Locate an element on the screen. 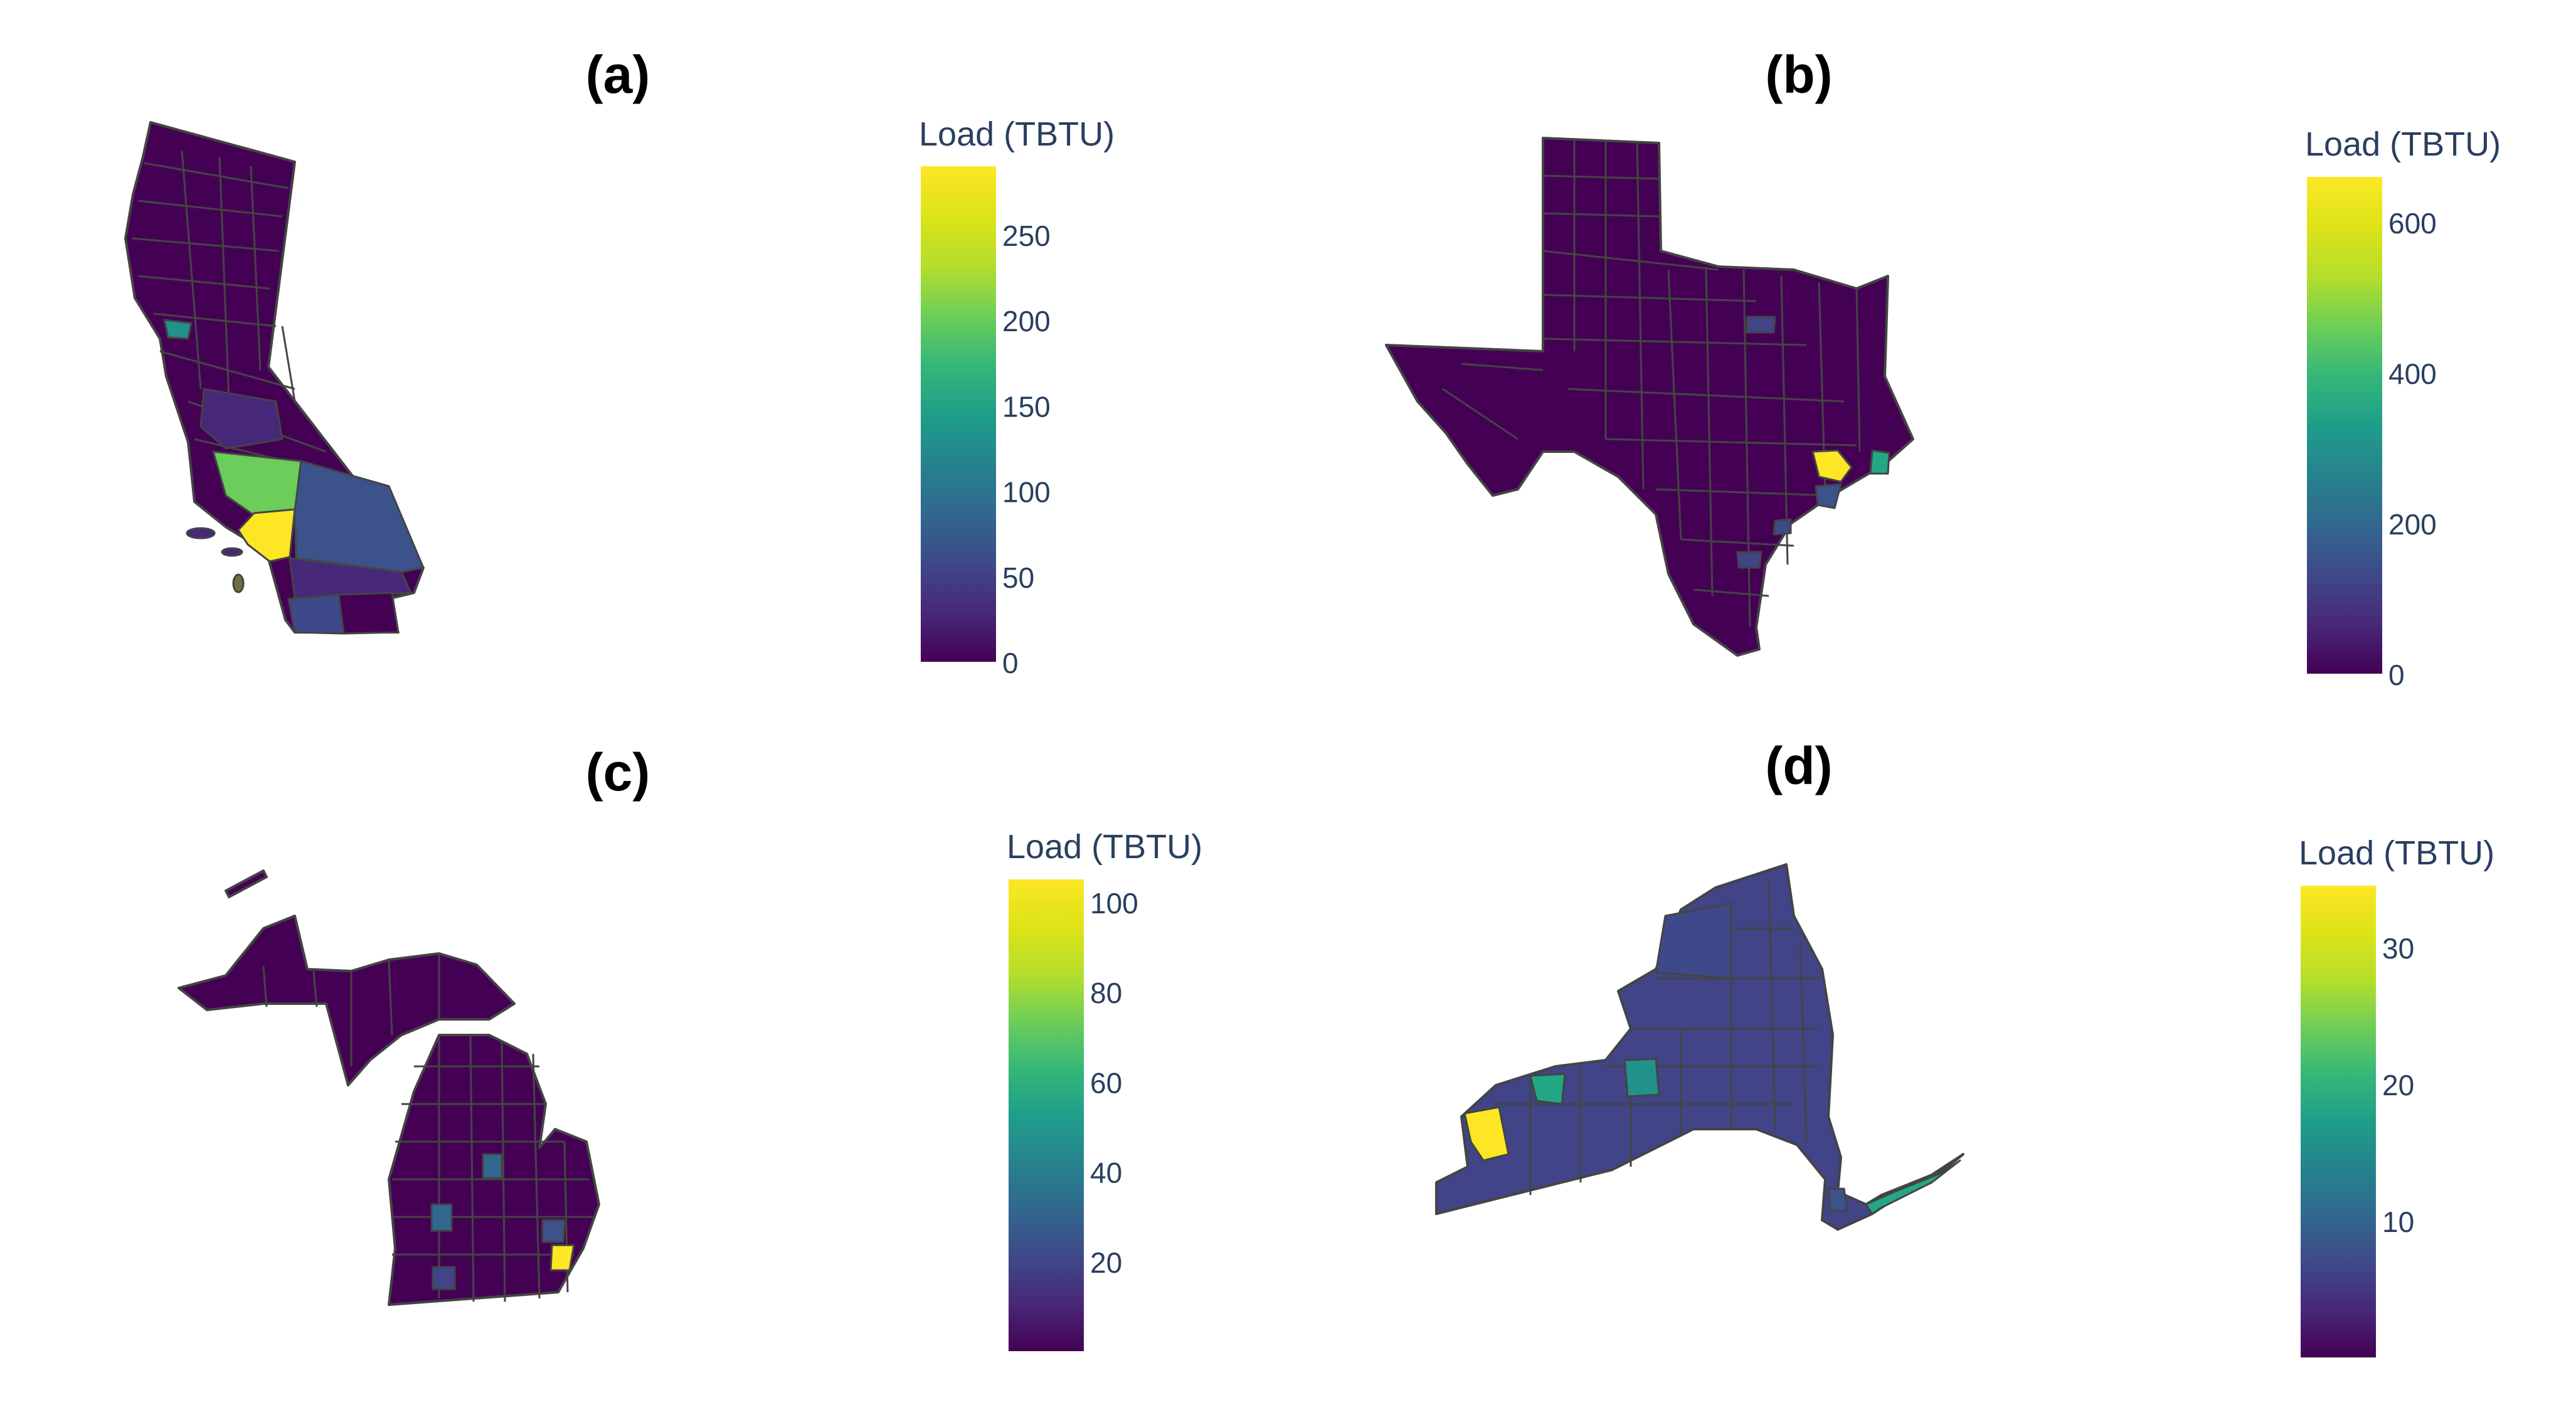 The width and height of the screenshot is (2576, 1407). colorbar-b: Load (TBTU) 0 200 400 600 is located at coordinates (2403, 408).